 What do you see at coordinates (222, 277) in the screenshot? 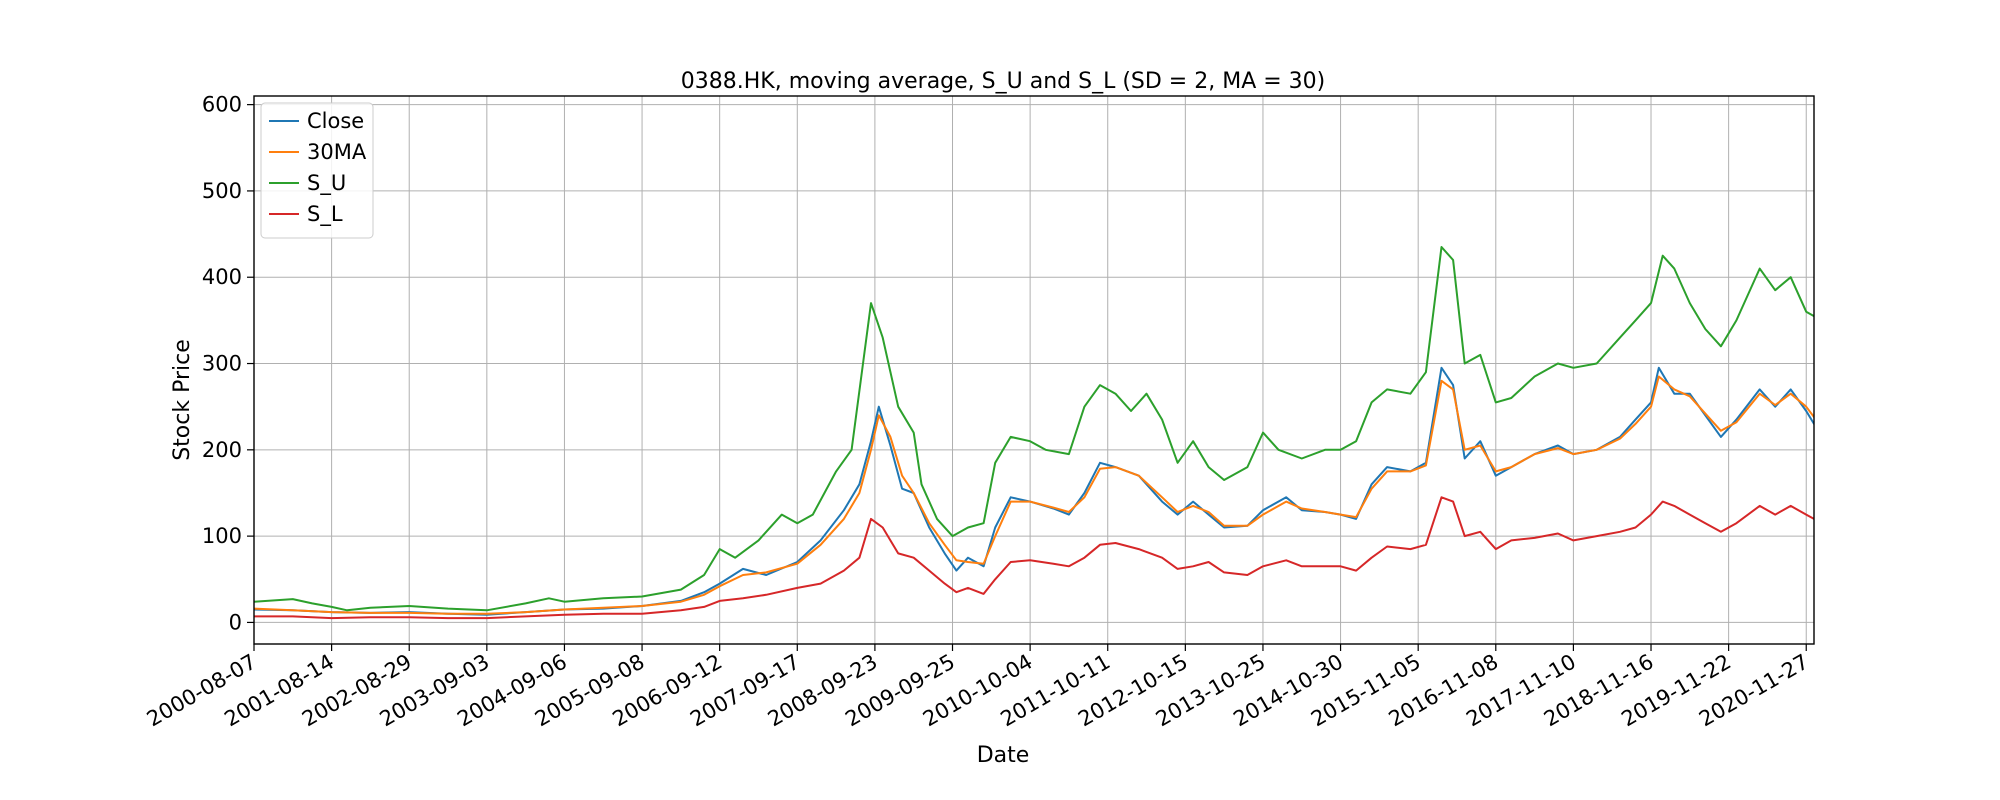
I see `y-tick-label: 400` at bounding box center [222, 277].